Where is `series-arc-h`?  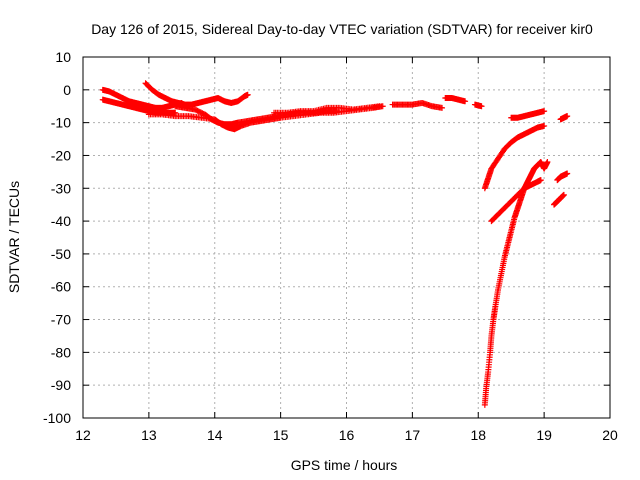
series-arc-h is located at coordinates (455, 100).